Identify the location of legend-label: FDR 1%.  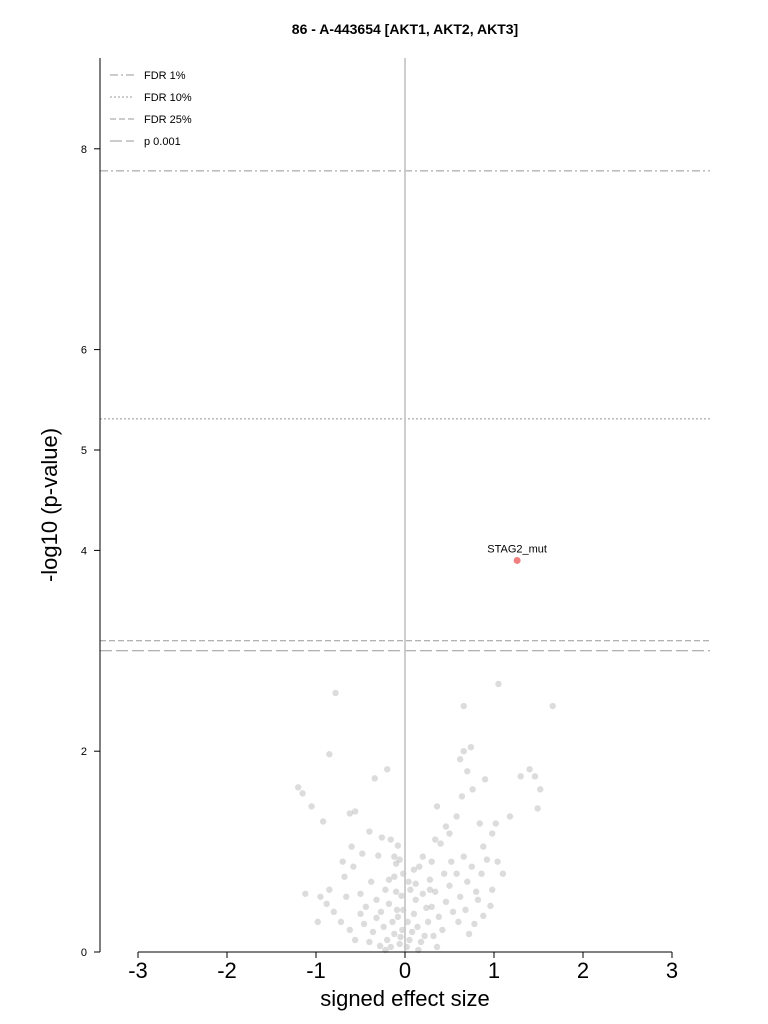
(165, 76).